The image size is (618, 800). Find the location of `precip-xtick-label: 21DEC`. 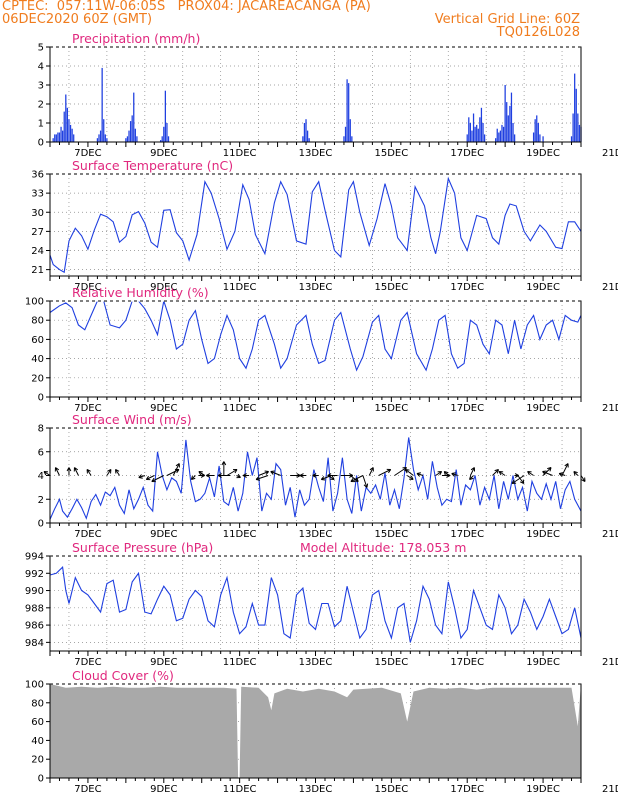

precip-xtick-label: 21DEC is located at coordinates (610, 153).